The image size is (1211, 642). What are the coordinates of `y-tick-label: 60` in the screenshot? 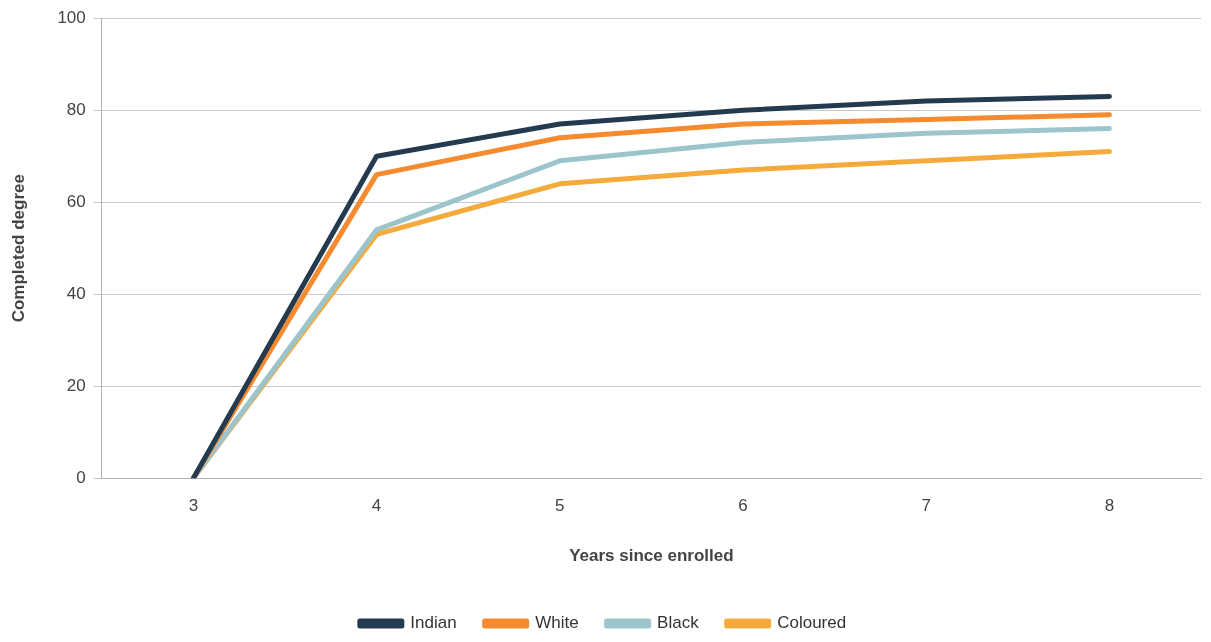 It's located at (76, 201).